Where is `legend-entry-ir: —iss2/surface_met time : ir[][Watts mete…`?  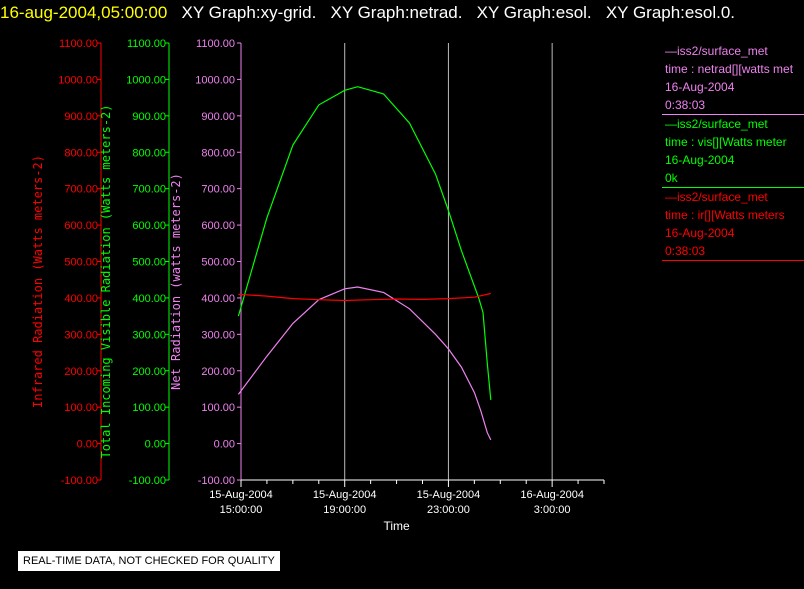
legend-entry-ir: —iss2/surface_met time : ir[][Watts mete… is located at coordinates (733, 224).